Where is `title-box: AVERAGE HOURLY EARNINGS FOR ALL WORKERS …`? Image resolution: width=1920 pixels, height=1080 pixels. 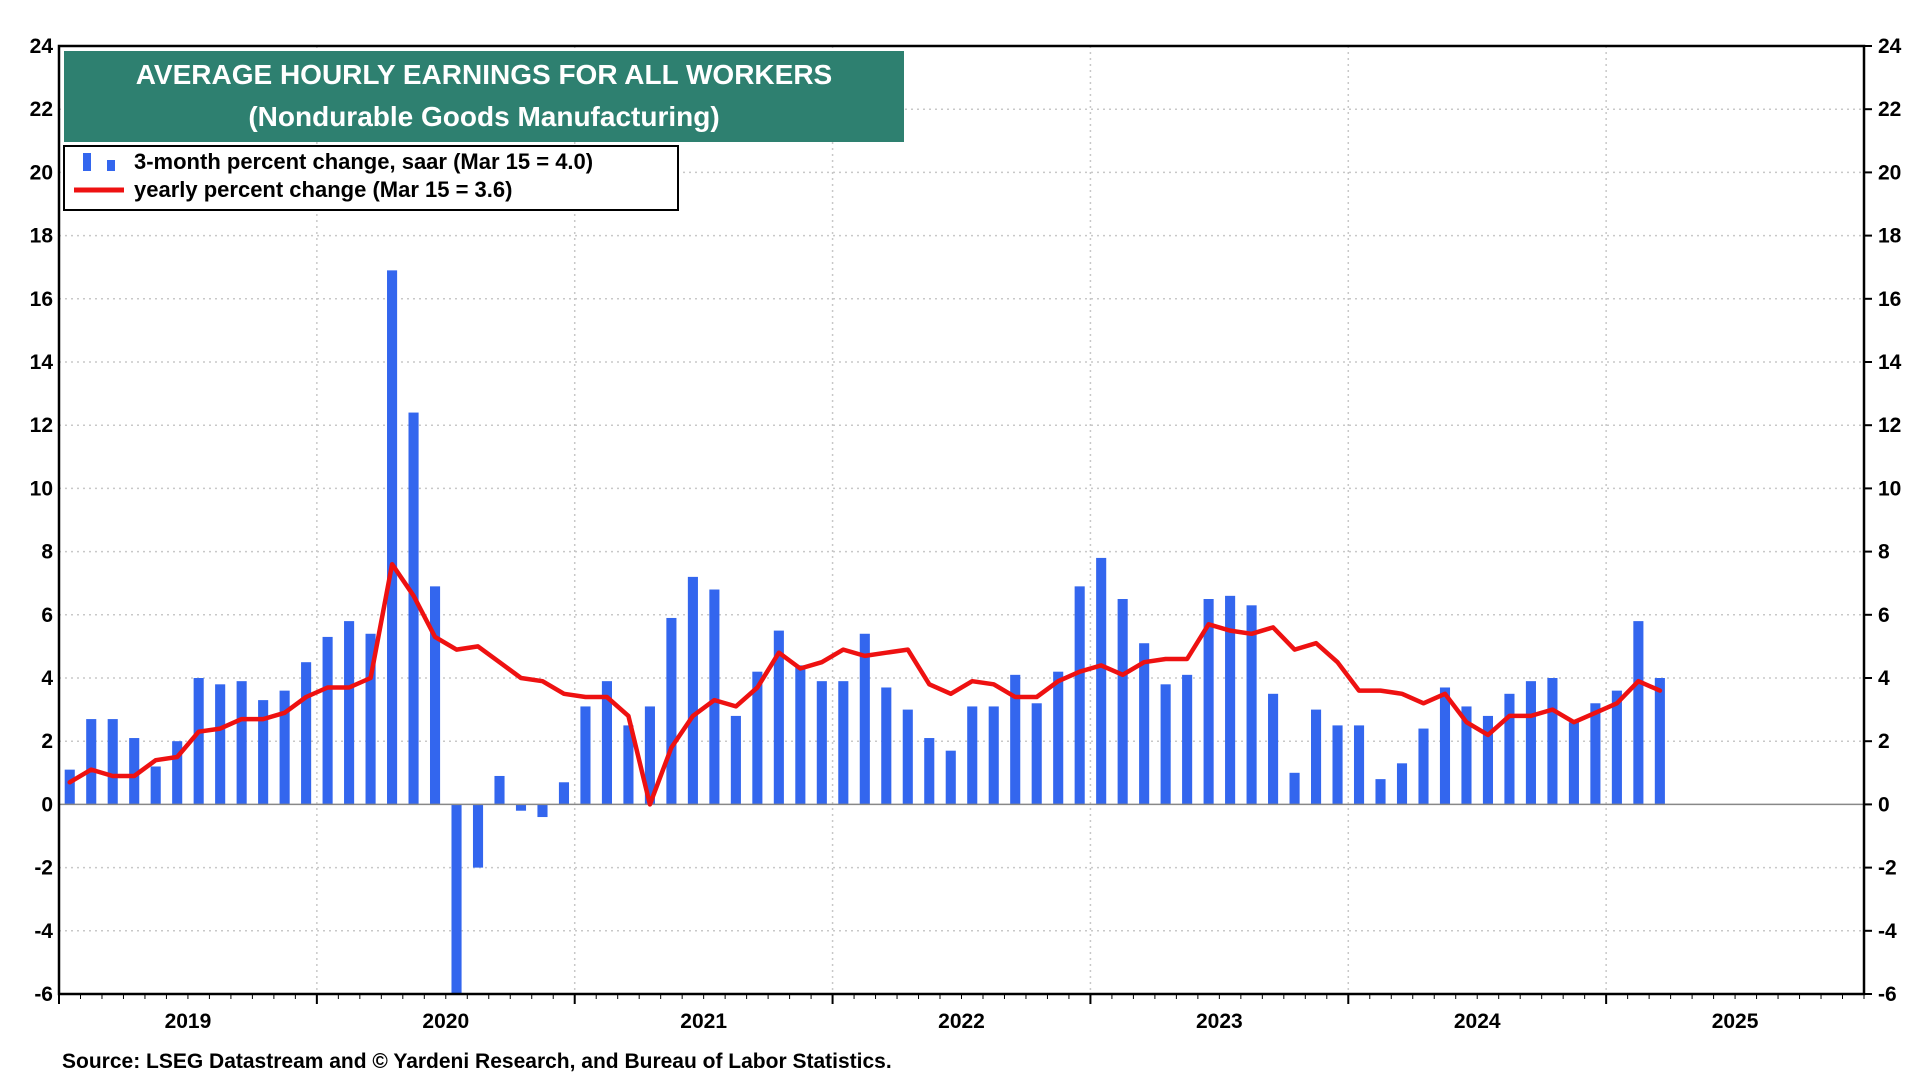 title-box: AVERAGE HOURLY EARNINGS FOR ALL WORKERS … is located at coordinates (484, 96).